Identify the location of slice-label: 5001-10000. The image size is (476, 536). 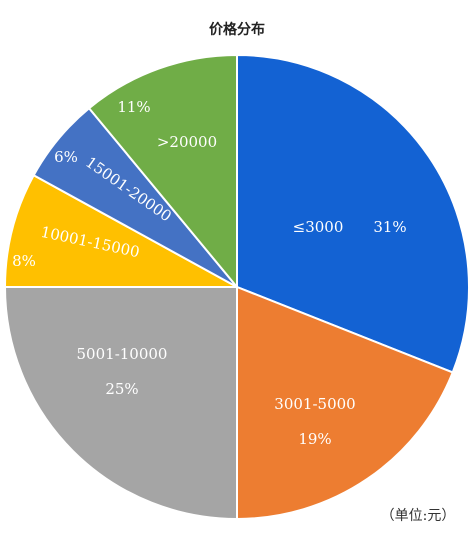
(122, 354).